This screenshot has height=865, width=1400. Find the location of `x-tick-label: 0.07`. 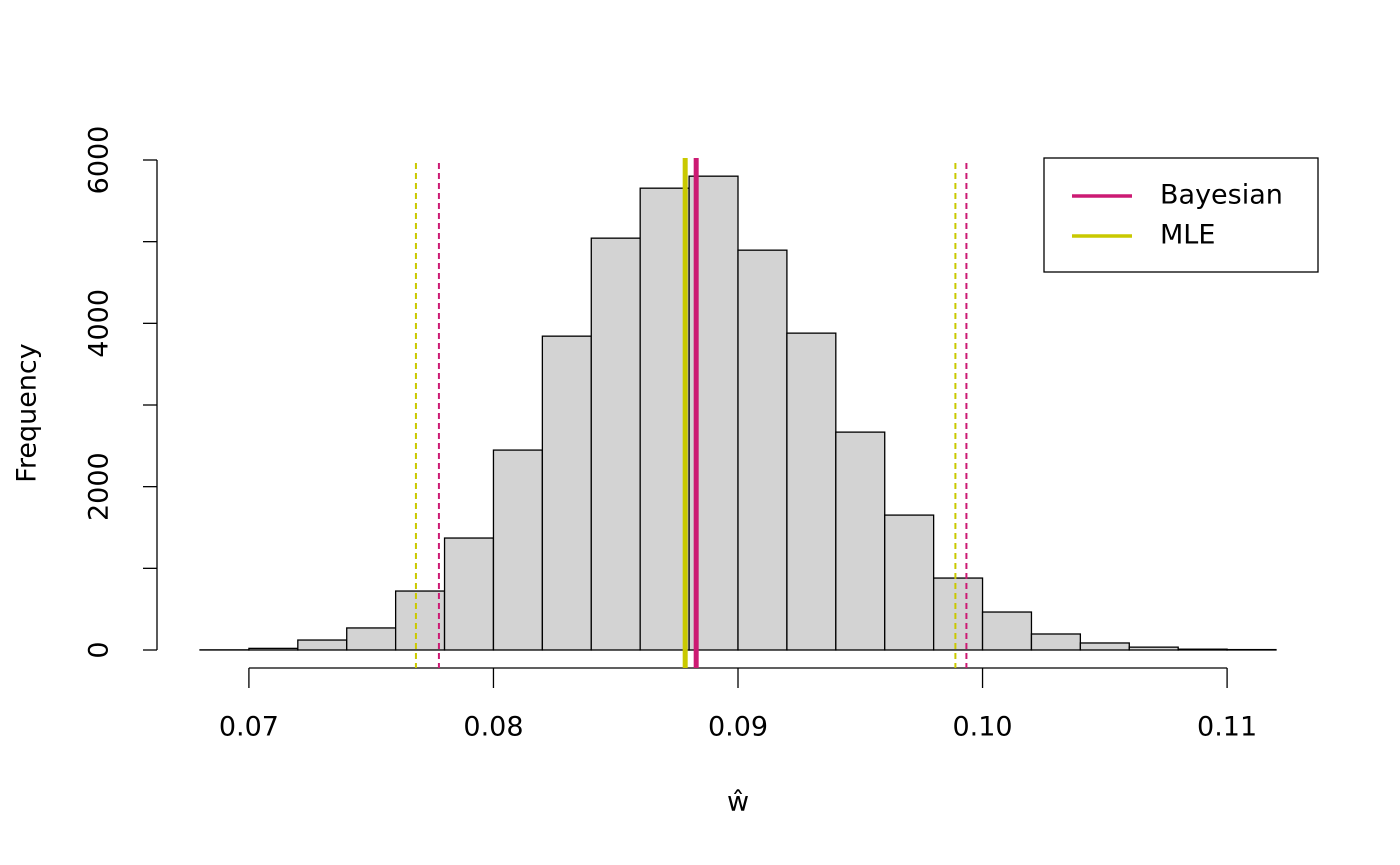

x-tick-label: 0.07 is located at coordinates (249, 727).